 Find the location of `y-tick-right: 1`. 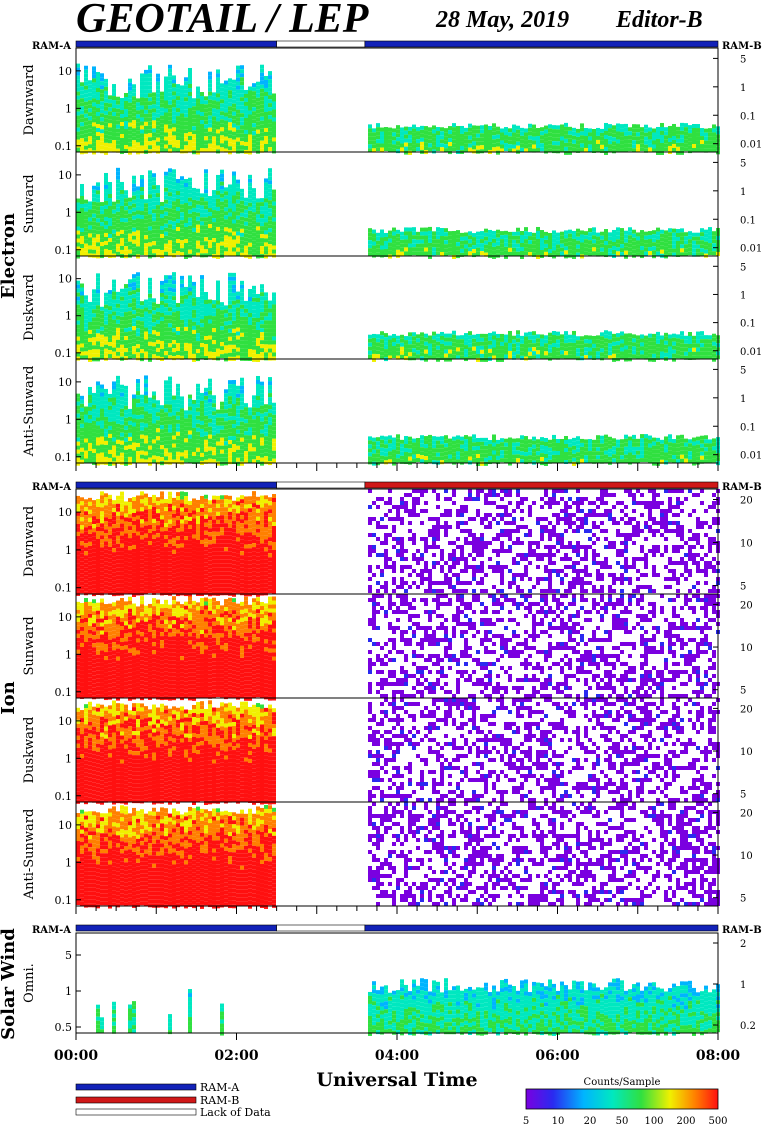

y-tick-right: 1 is located at coordinates (743, 88).